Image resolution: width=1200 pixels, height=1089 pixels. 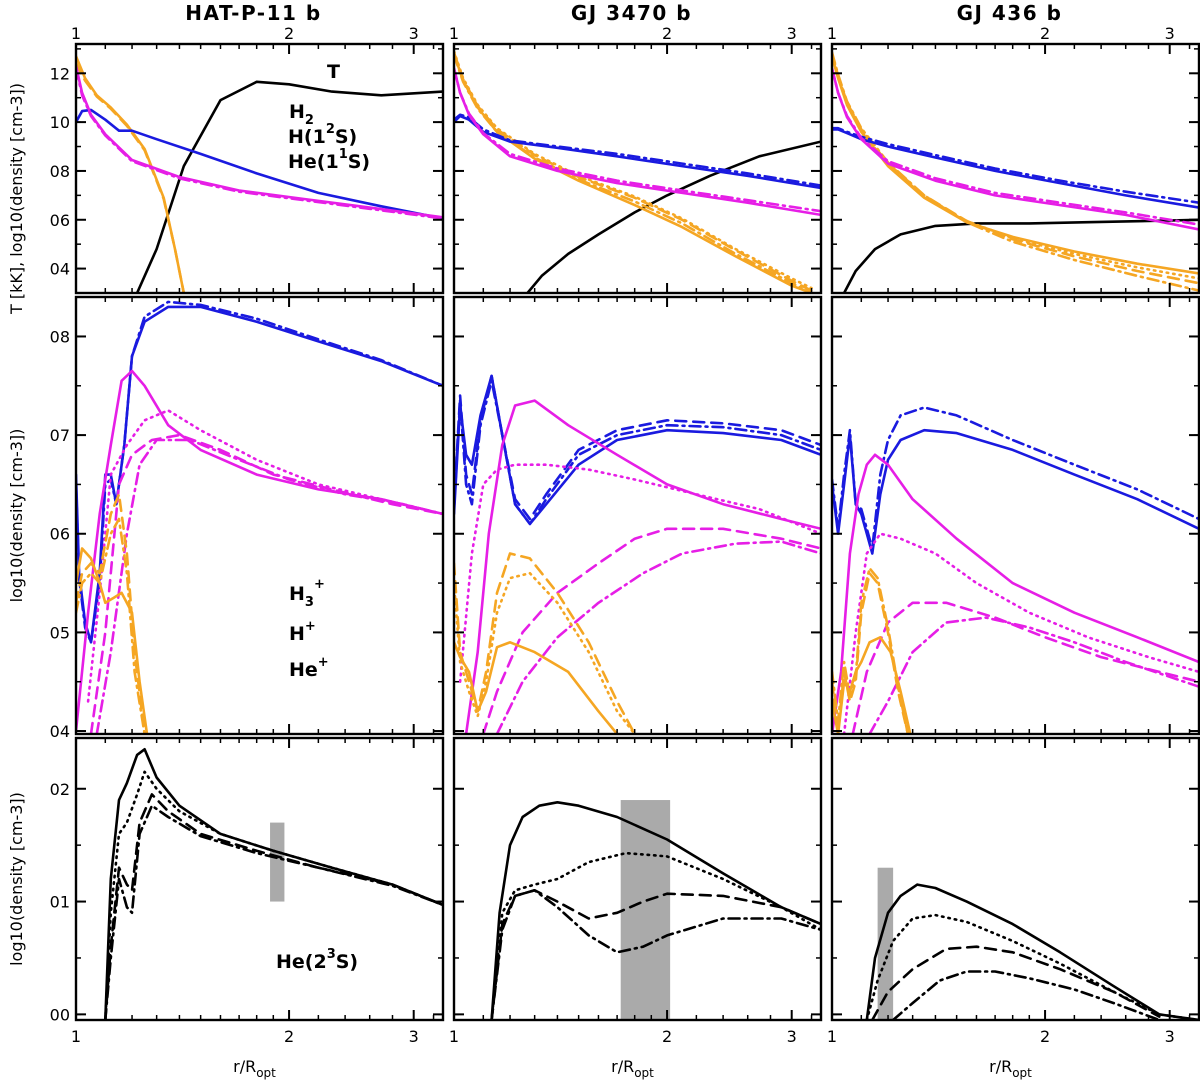 I want to click on legend-he-plus: He+, so click(x=309, y=668).